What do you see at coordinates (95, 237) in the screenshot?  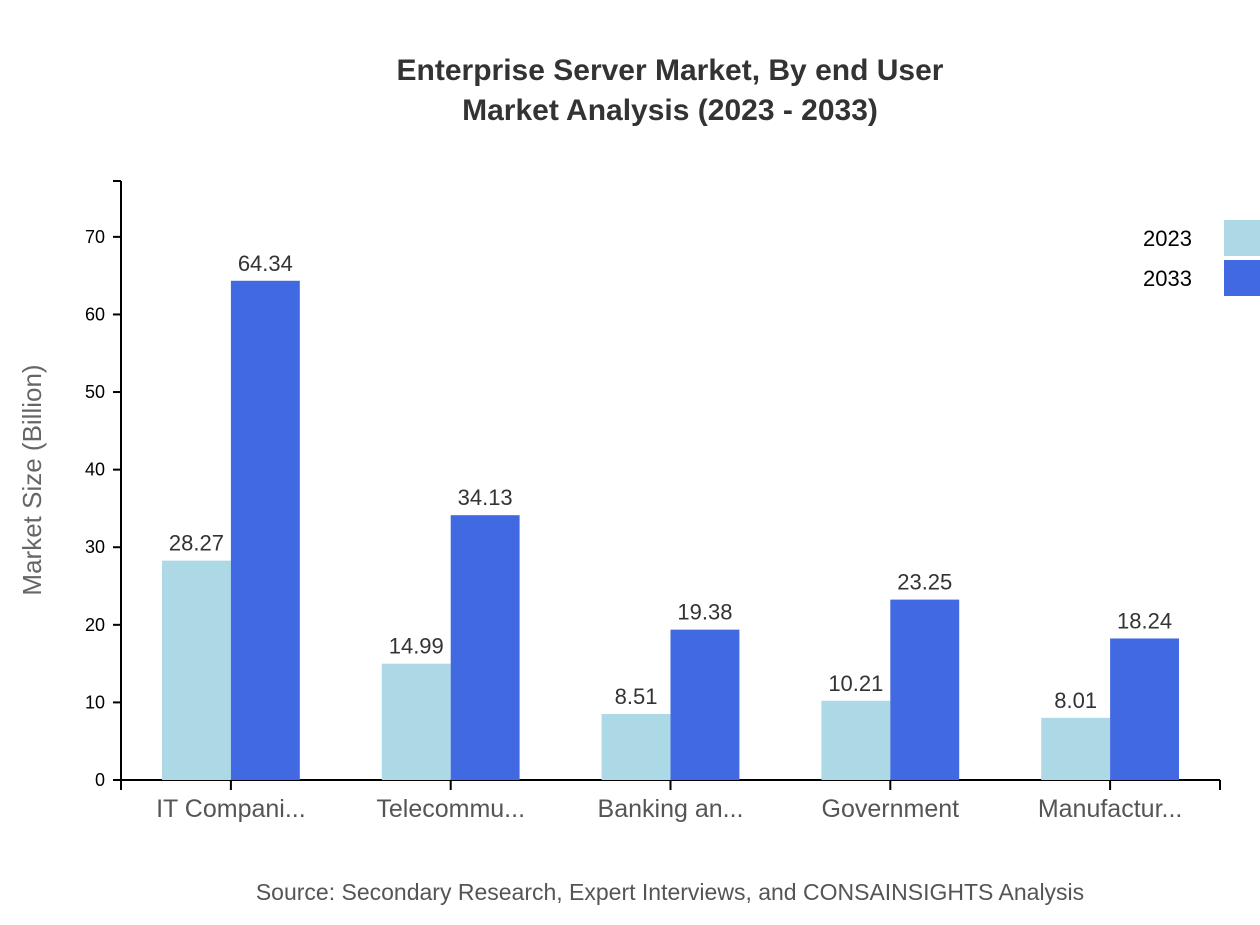 I see `y-tick-label: 70` at bounding box center [95, 237].